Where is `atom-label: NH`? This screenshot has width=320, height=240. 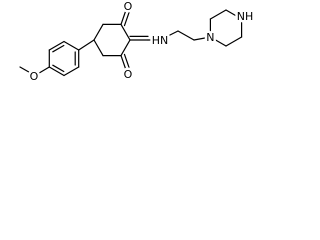
atom-label: NH is located at coordinates (245, 16).